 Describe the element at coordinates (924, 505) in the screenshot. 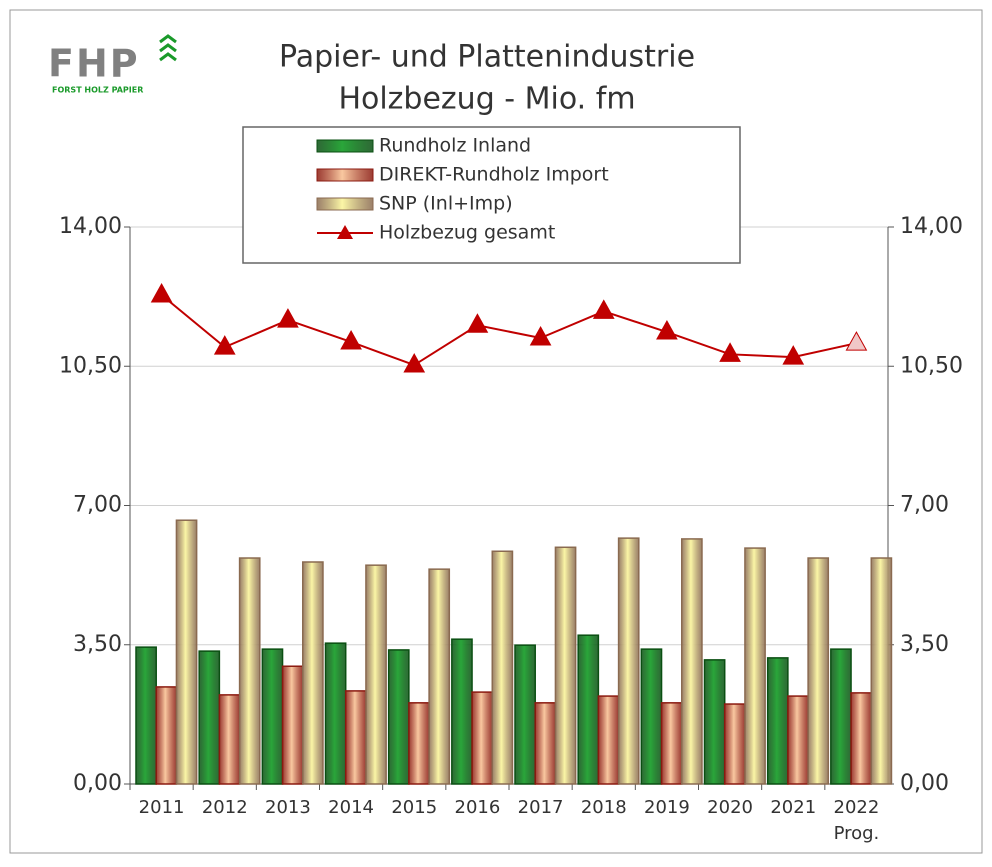

I see `y2-tick-label: 7,00` at that location.